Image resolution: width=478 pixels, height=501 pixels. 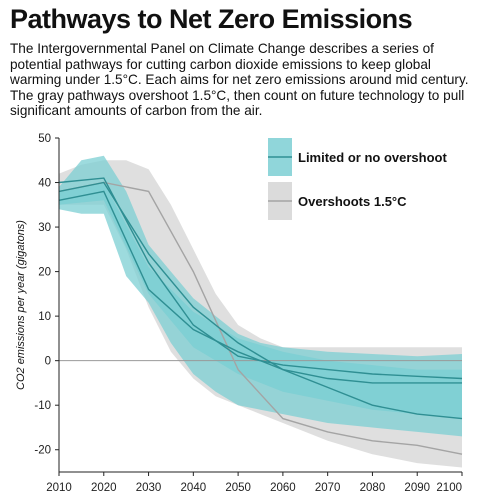 What do you see at coordinates (283, 488) in the screenshot?
I see `x-tick-label: 2060` at bounding box center [283, 488].